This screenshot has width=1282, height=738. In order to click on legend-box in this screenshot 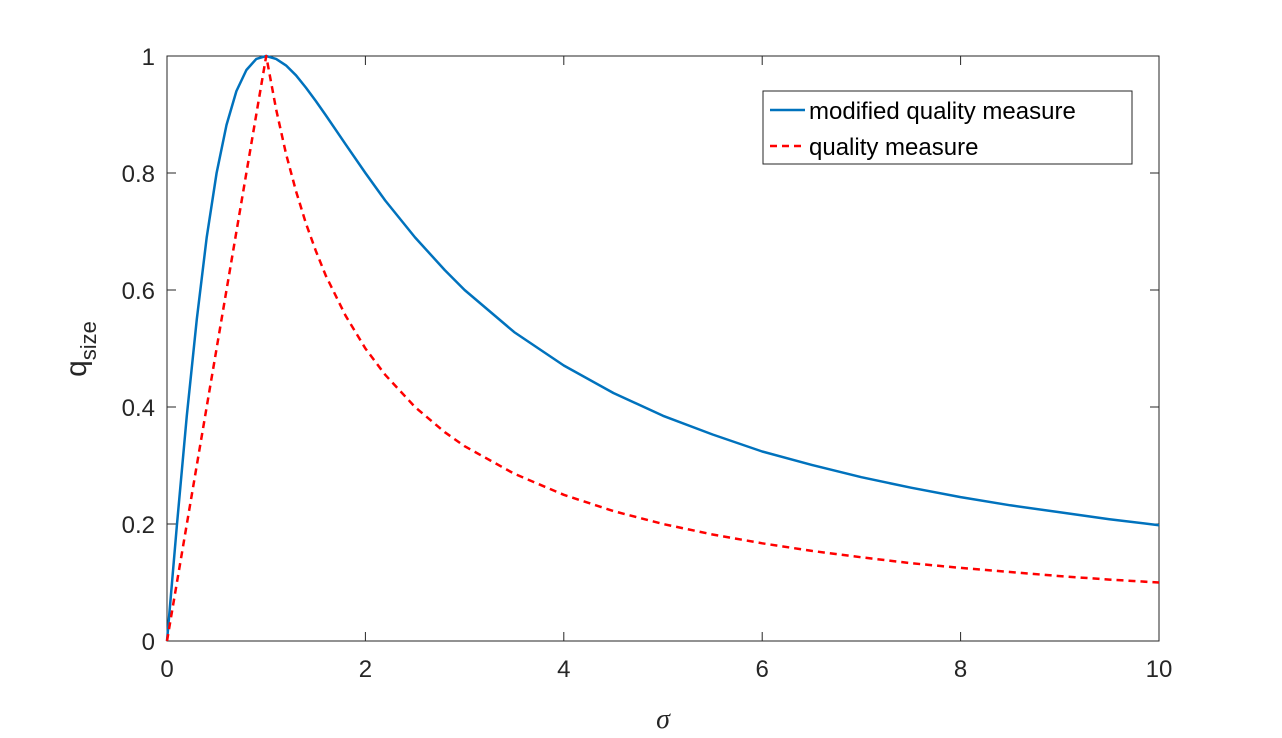, I will do `click(947, 127)`.